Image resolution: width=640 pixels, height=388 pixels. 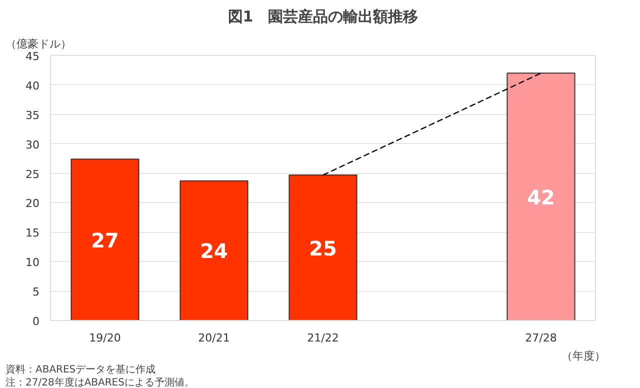 I want to click on y-tick-label: 25, so click(x=33, y=174).